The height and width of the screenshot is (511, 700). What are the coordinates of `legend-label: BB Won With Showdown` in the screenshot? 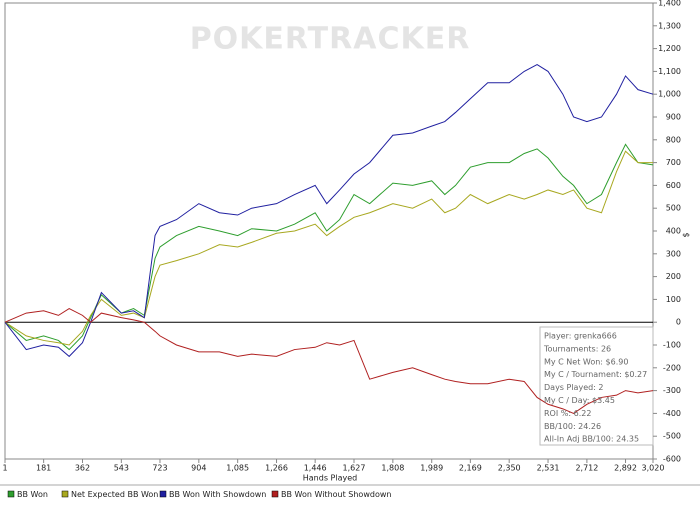 It's located at (217, 494).